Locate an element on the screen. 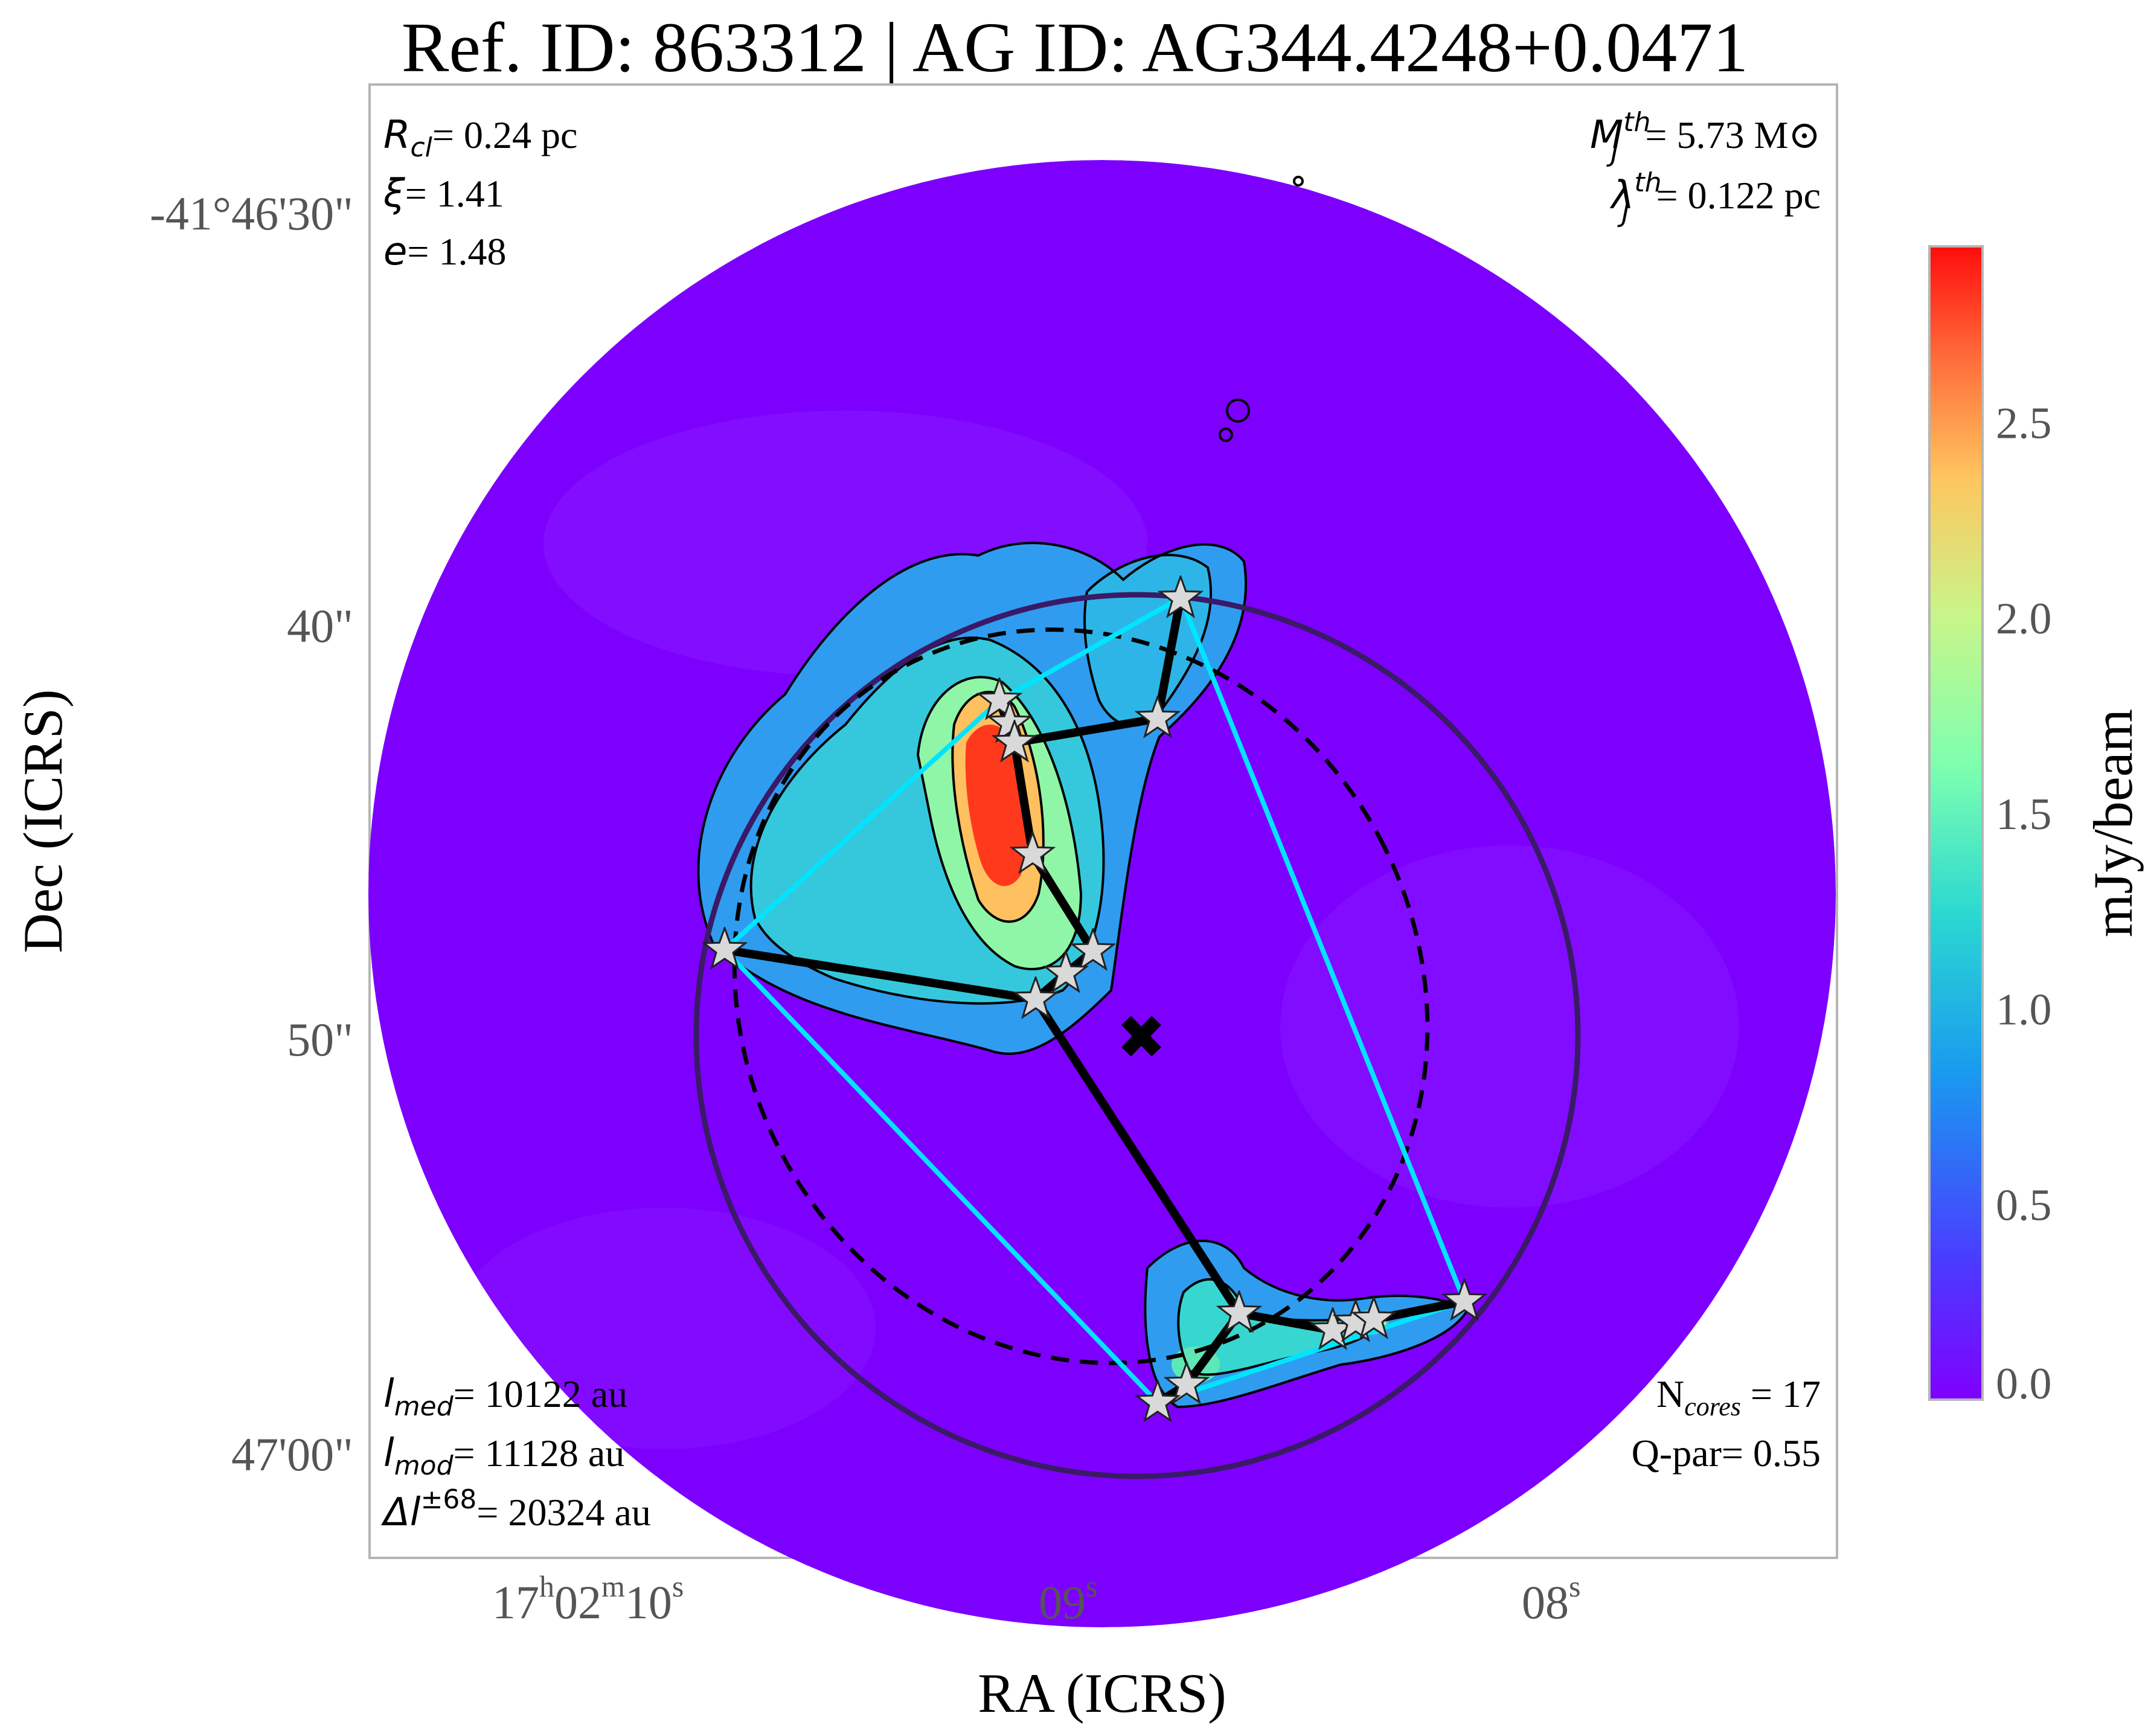 The image size is (2151, 1736). colorbar-gradient is located at coordinates (1956, 823).